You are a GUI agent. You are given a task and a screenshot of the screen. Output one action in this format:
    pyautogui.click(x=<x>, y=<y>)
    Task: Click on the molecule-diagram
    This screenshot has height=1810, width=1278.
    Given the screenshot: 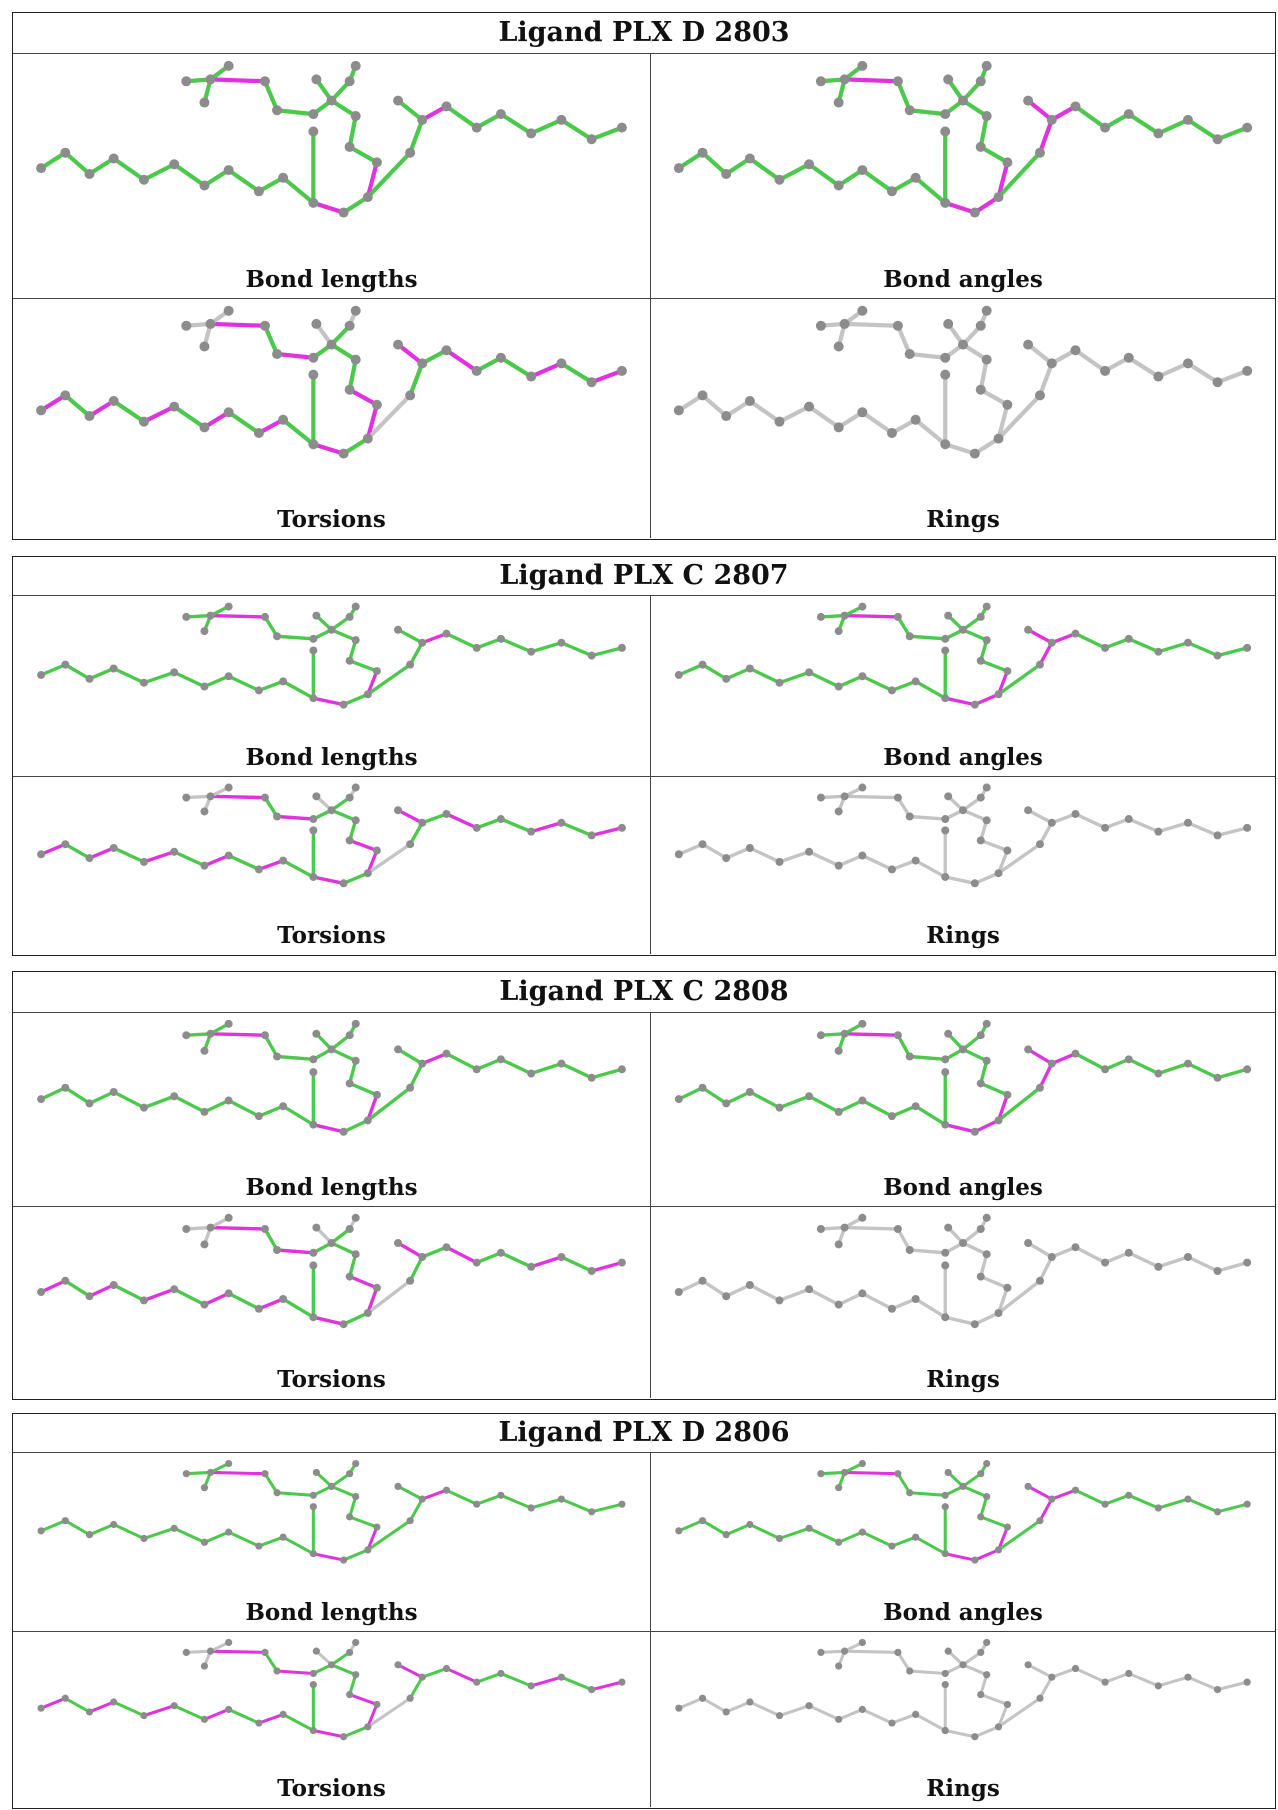 What is the action you would take?
    pyautogui.click(x=331, y=1077)
    